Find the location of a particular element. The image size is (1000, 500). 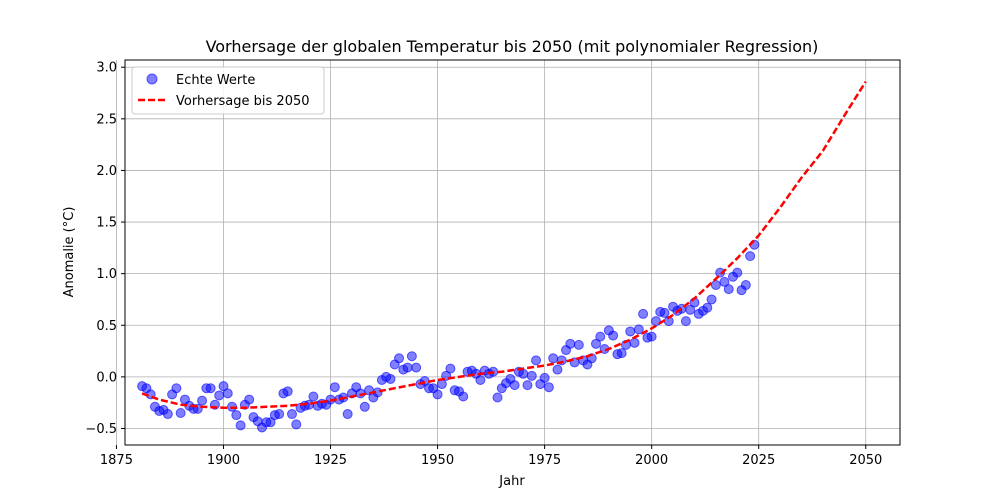

legend-label-echte-werte: Echte Werte is located at coordinates (215, 80).